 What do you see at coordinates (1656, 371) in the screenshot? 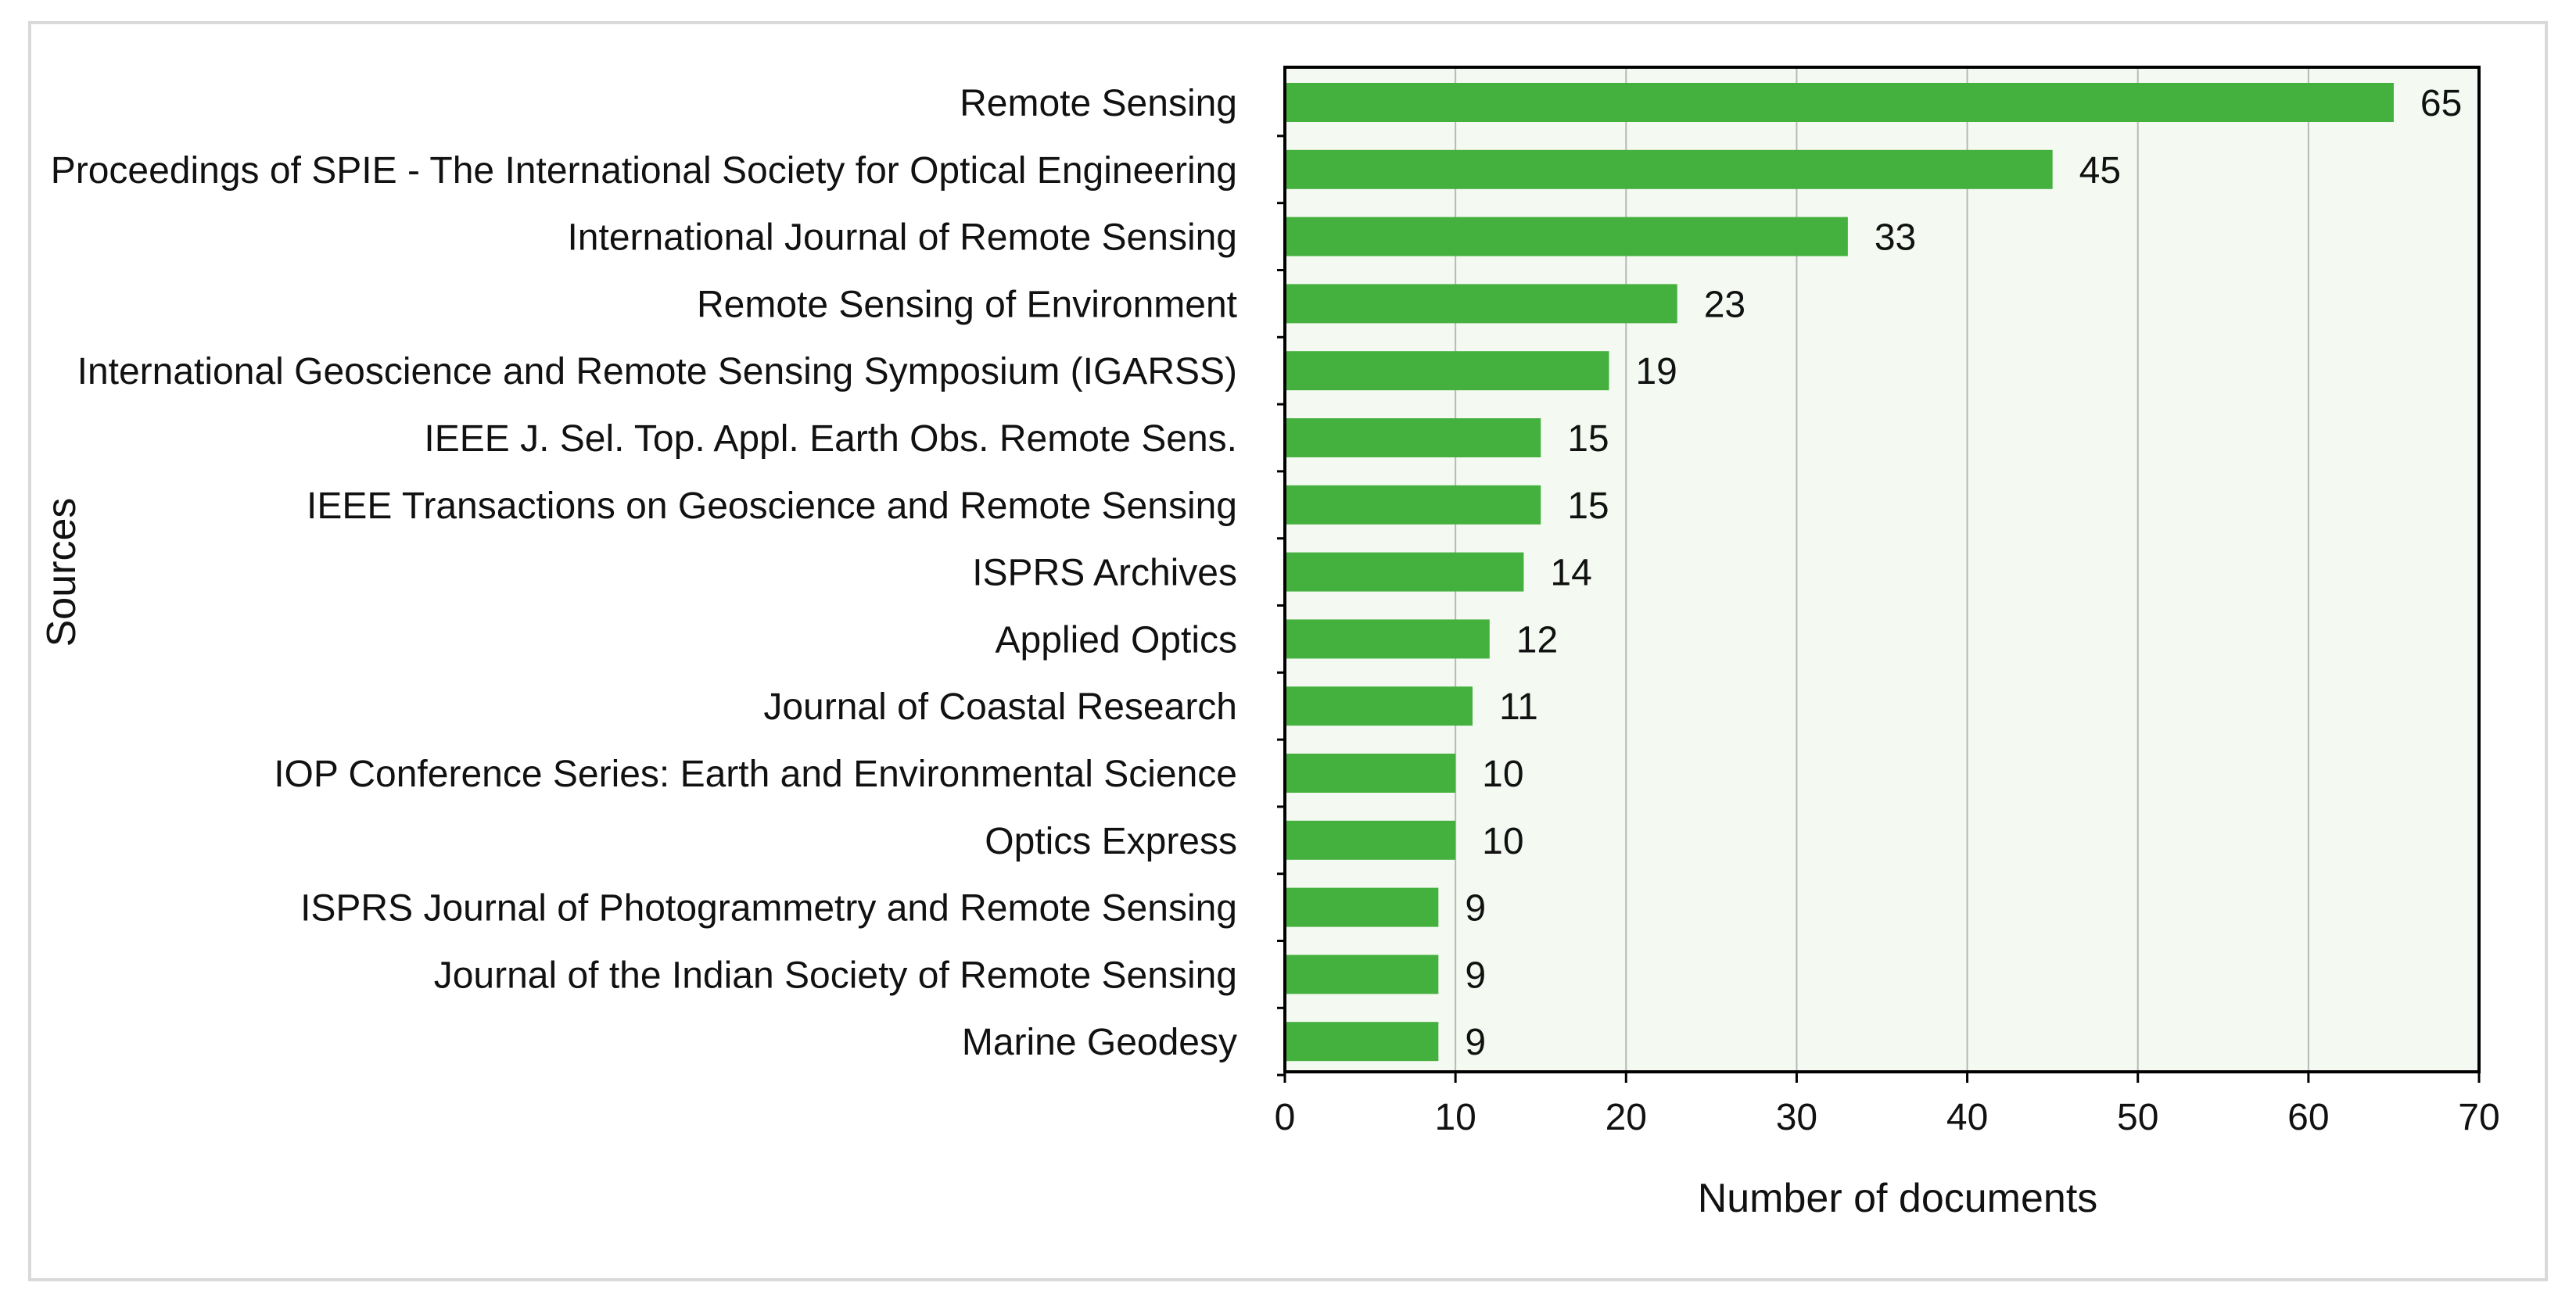
I see `value-label: 19` at bounding box center [1656, 371].